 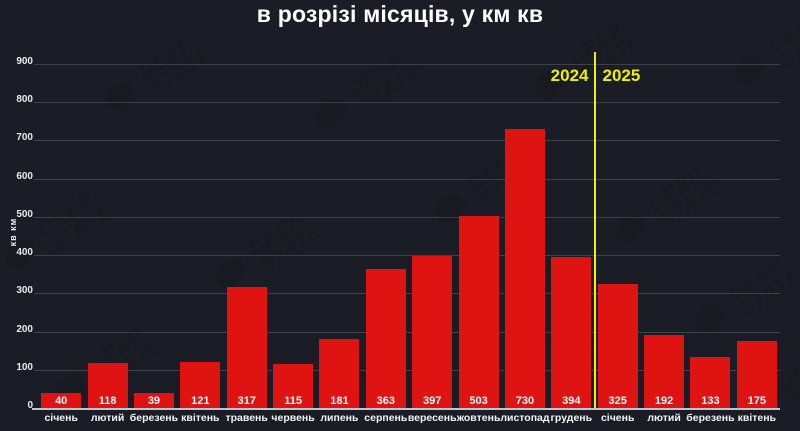 I want to click on bar-березень-39: 39, so click(x=153, y=400).